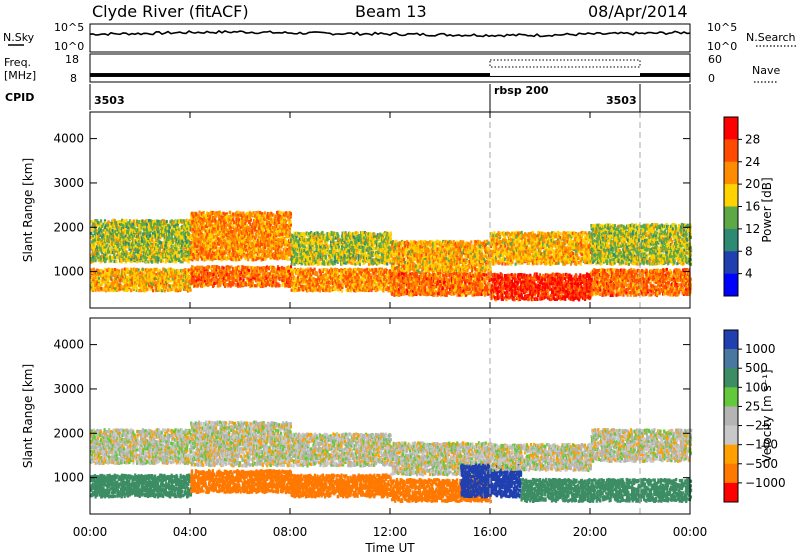 Image resolution: width=800 pixels, height=558 pixels. What do you see at coordinates (69, 46) in the screenshot?
I see `noise-tick-bottom: 10^0` at bounding box center [69, 46].